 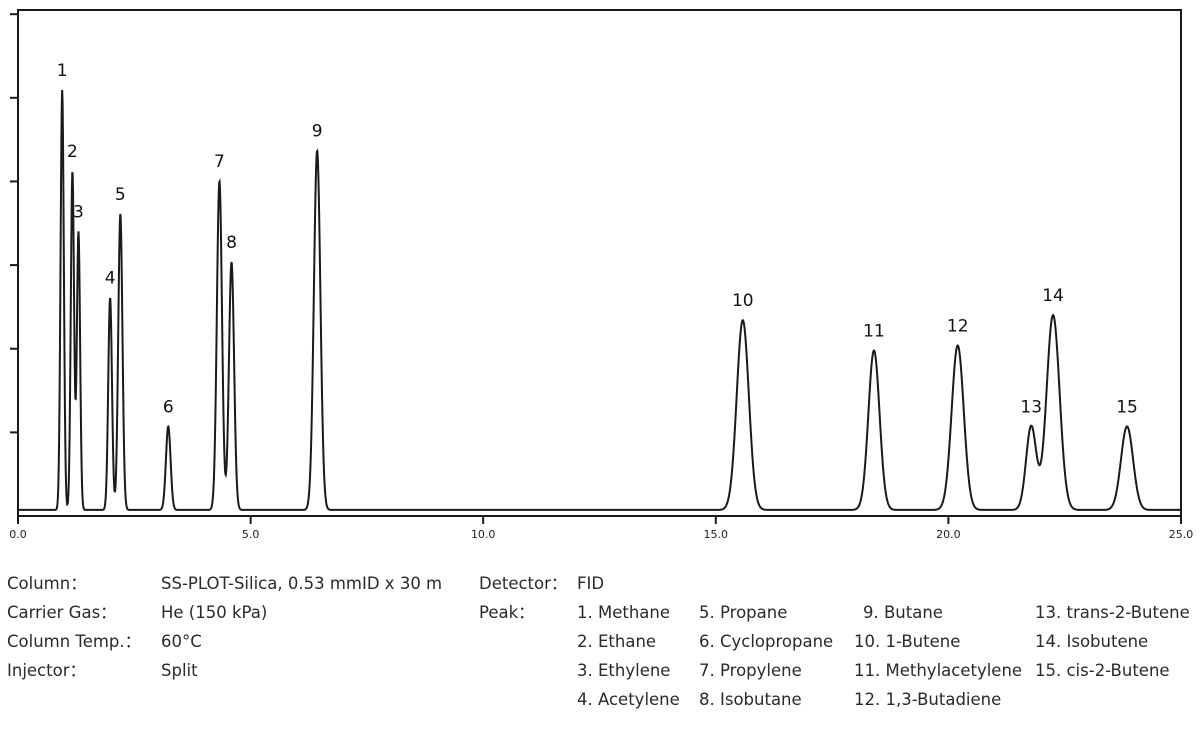 What do you see at coordinates (928, 699) in the screenshot?
I see `peak-list-item: 12. 1,3-Butadiene` at bounding box center [928, 699].